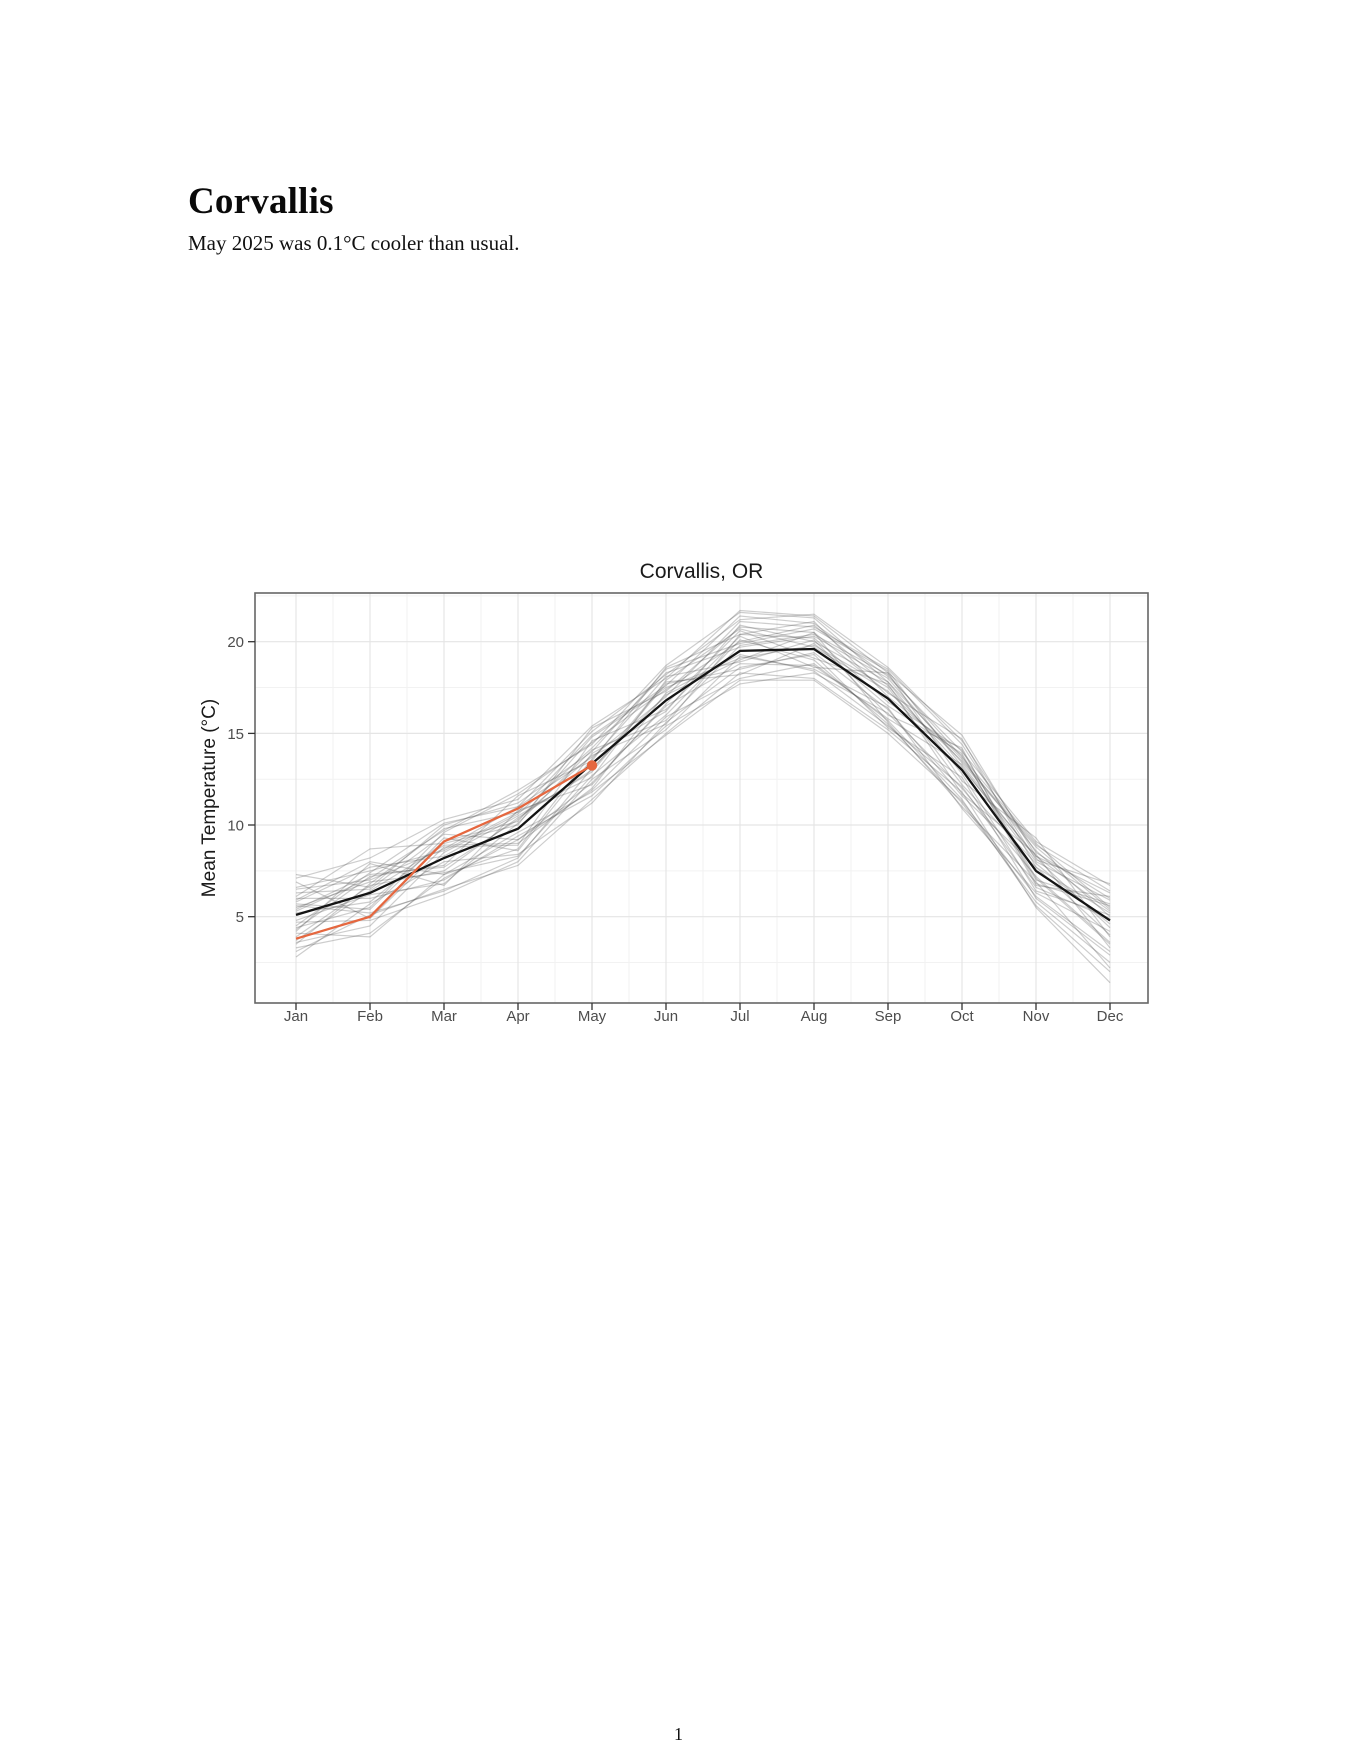  I want to click on chart-title: Corvallis, OR, so click(701, 571).